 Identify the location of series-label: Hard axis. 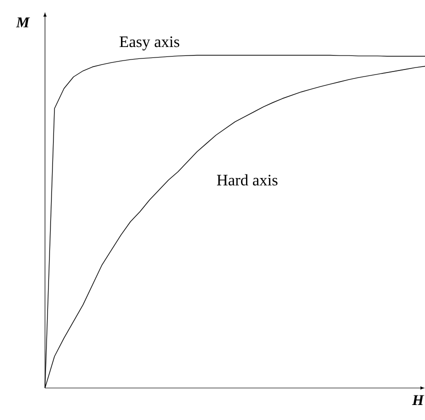
(247, 180).